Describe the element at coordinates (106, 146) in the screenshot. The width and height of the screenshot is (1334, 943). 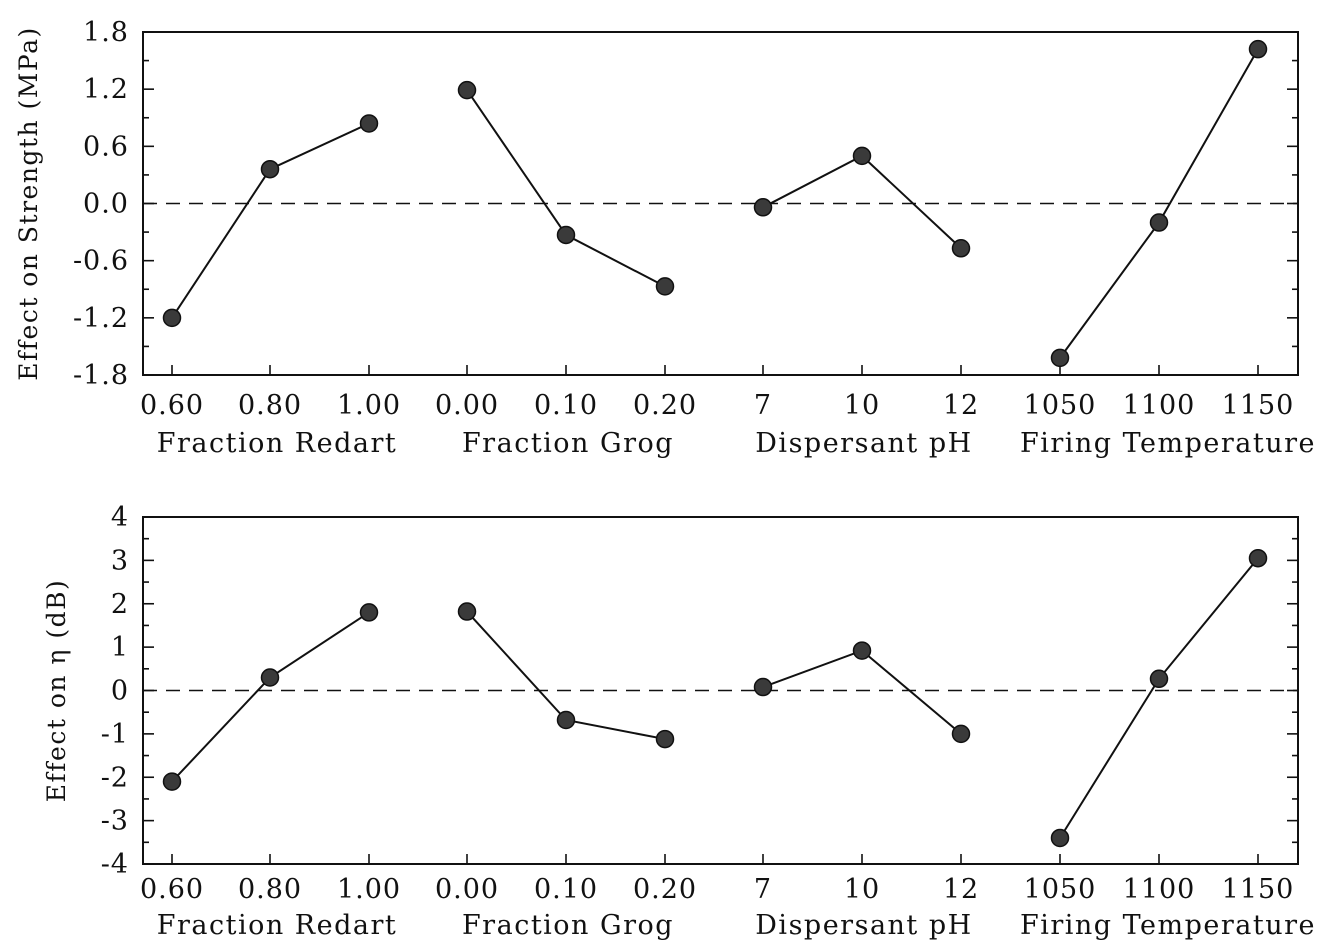
I see `y-tick-label: 0.6` at that location.